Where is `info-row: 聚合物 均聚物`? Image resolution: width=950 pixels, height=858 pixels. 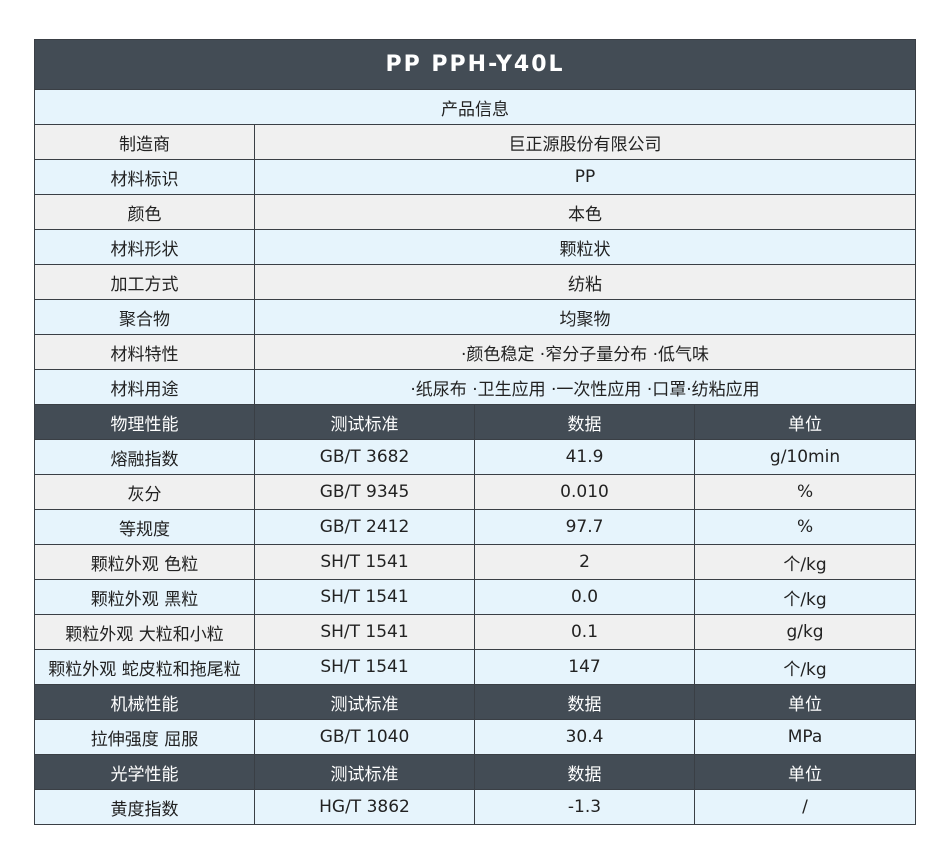
info-row: 聚合物 均聚物 is located at coordinates (475, 317).